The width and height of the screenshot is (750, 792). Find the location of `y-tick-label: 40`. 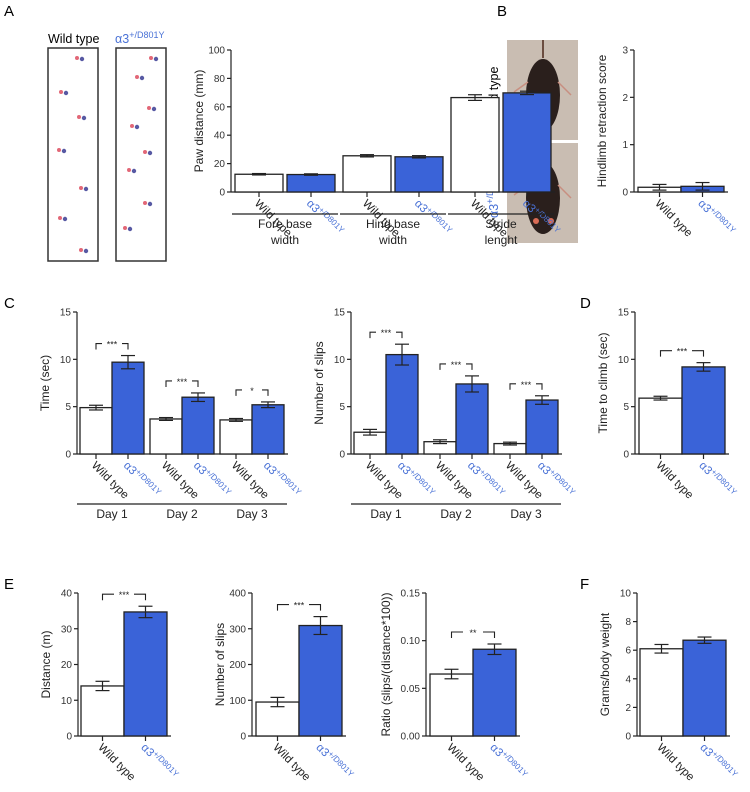

y-tick-label: 40 is located at coordinates (220, 136).